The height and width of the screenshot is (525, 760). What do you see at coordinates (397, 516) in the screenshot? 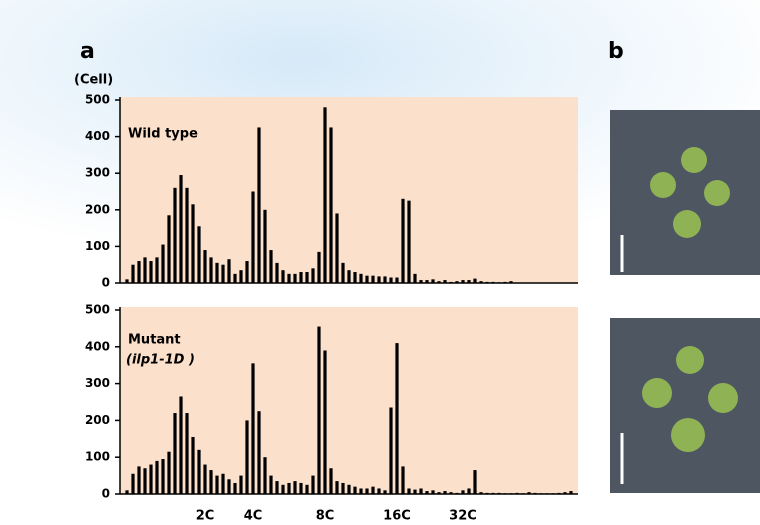
I see `x-tick-label: 16C` at bounding box center [397, 516].